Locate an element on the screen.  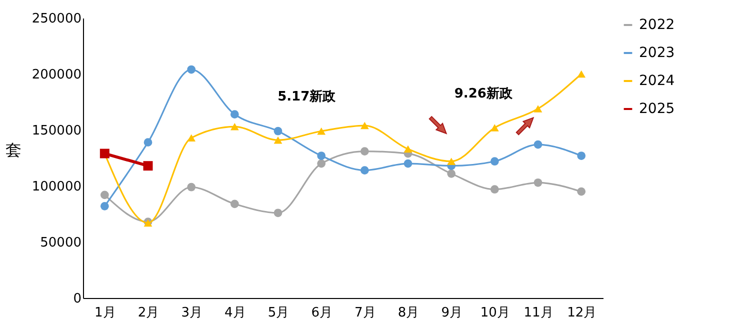
x-tick-label: 7月 is located at coordinates (365, 313).